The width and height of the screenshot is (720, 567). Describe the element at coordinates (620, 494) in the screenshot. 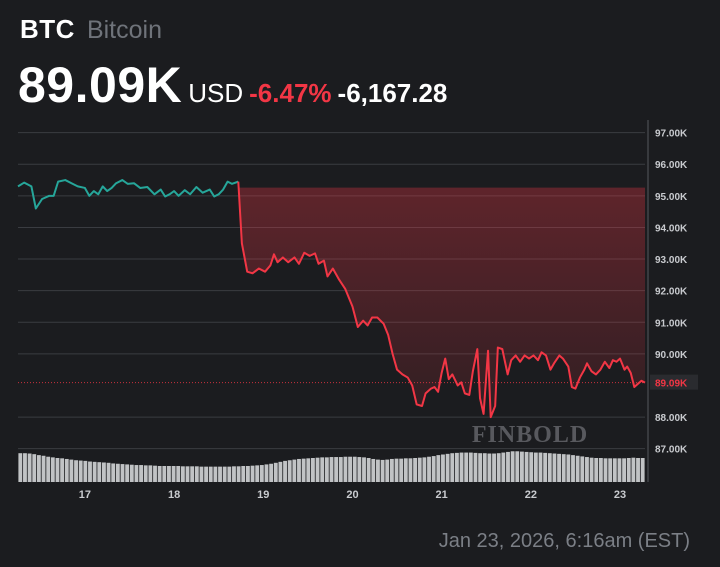

I see `x-tick-label: 23` at that location.